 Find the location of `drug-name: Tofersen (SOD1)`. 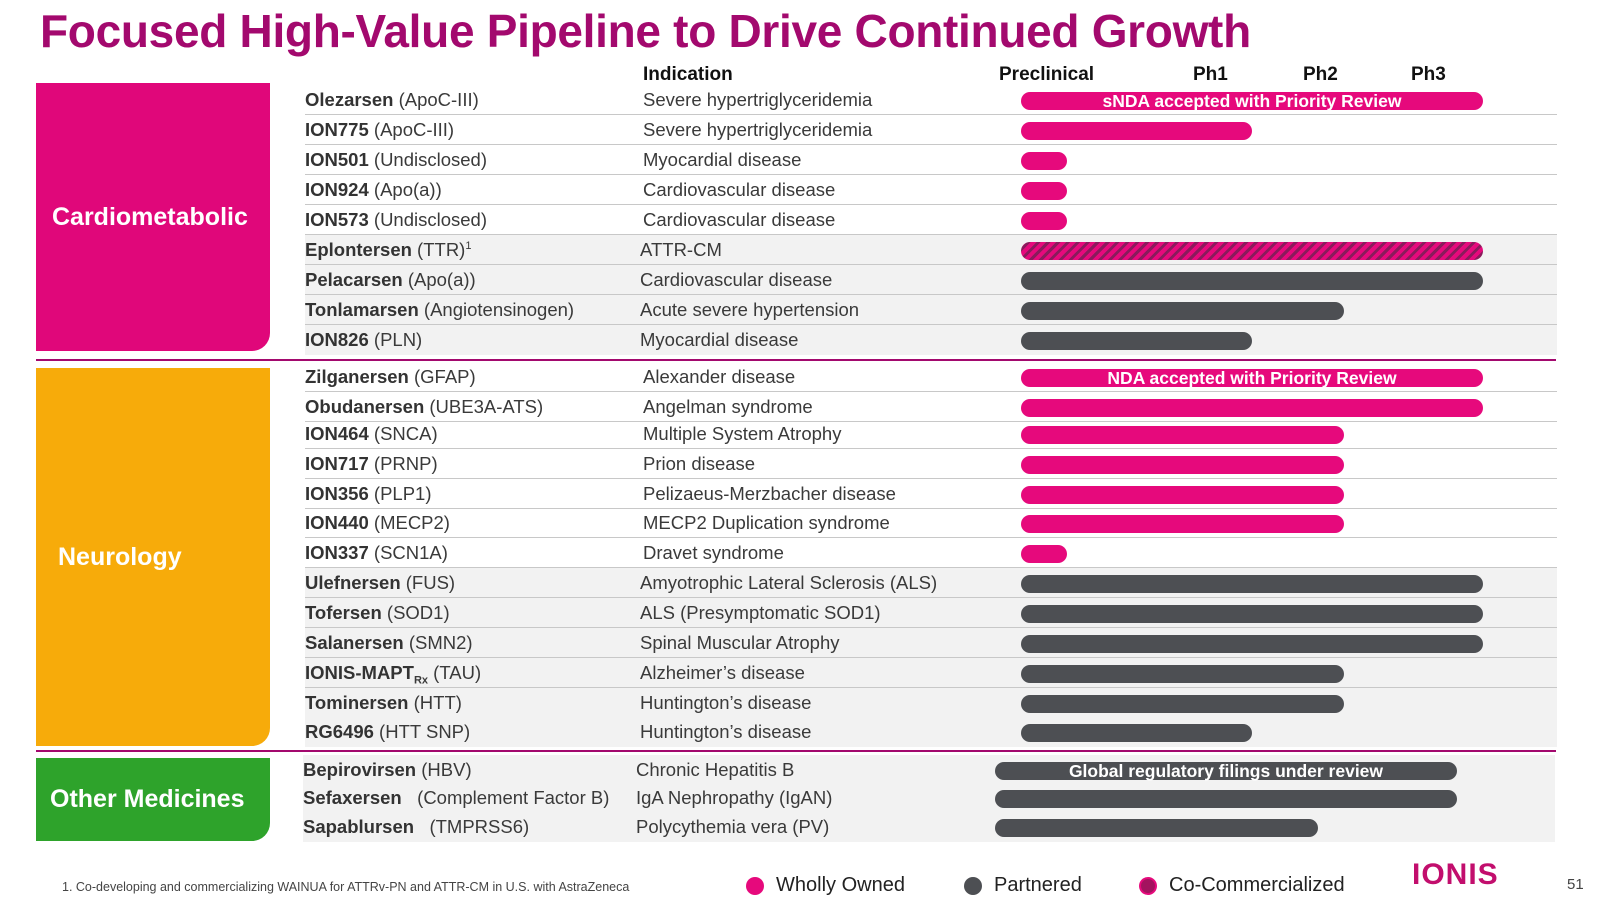

drug-name: Tofersen (SOD1) is located at coordinates (377, 613).